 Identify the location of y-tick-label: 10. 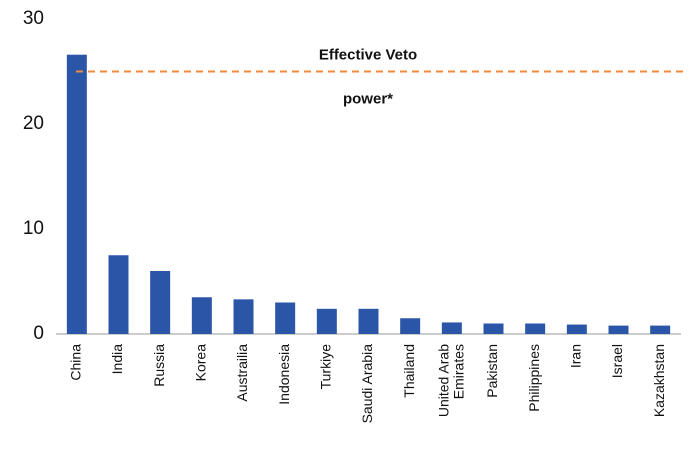
(33, 228).